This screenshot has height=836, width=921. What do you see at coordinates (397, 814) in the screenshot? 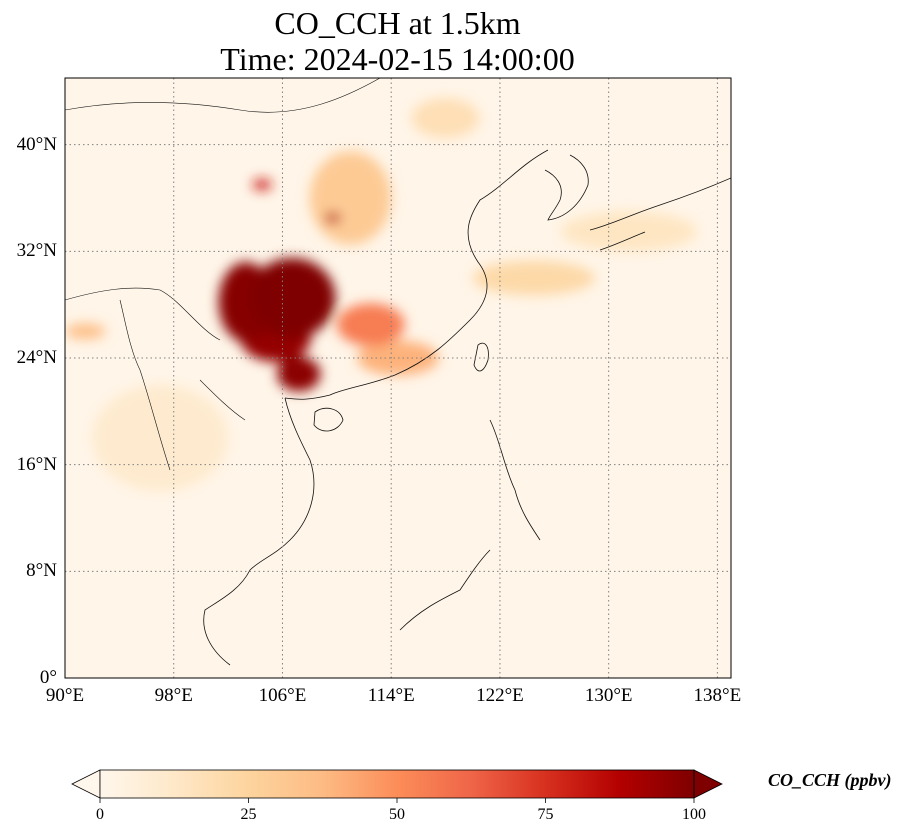
I see `colorbar-tick-label: 50` at bounding box center [397, 814].